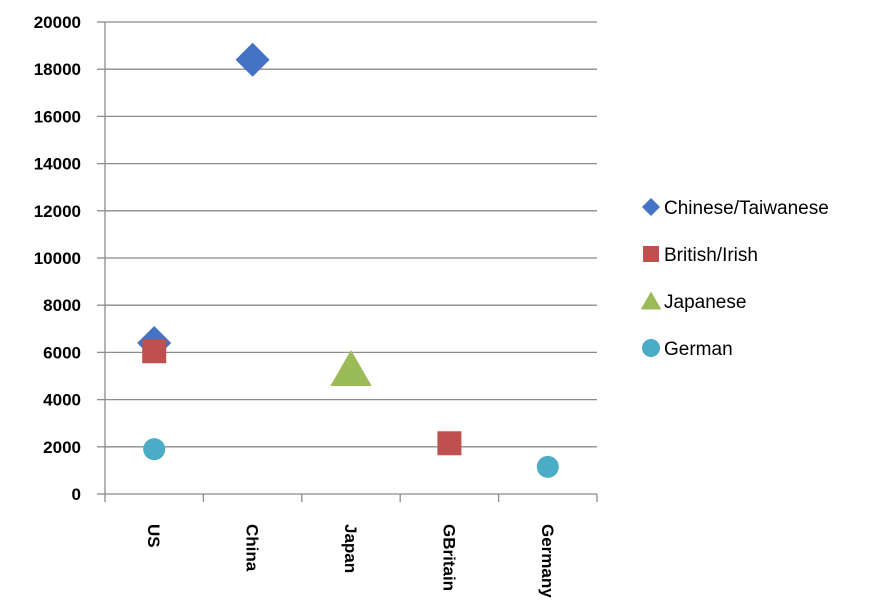  What do you see at coordinates (746, 208) in the screenshot?
I see `legend-label: Chinese/Taiwanese` at bounding box center [746, 208].